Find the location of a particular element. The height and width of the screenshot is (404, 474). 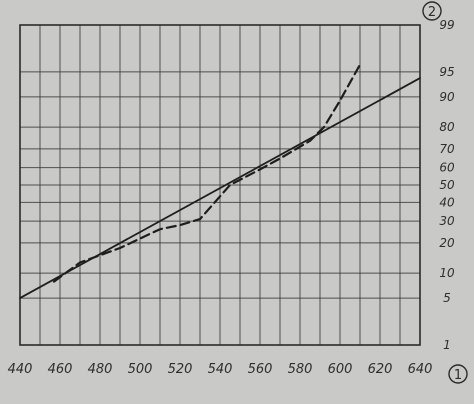

x-tick-label: 640 is located at coordinates (420, 369).